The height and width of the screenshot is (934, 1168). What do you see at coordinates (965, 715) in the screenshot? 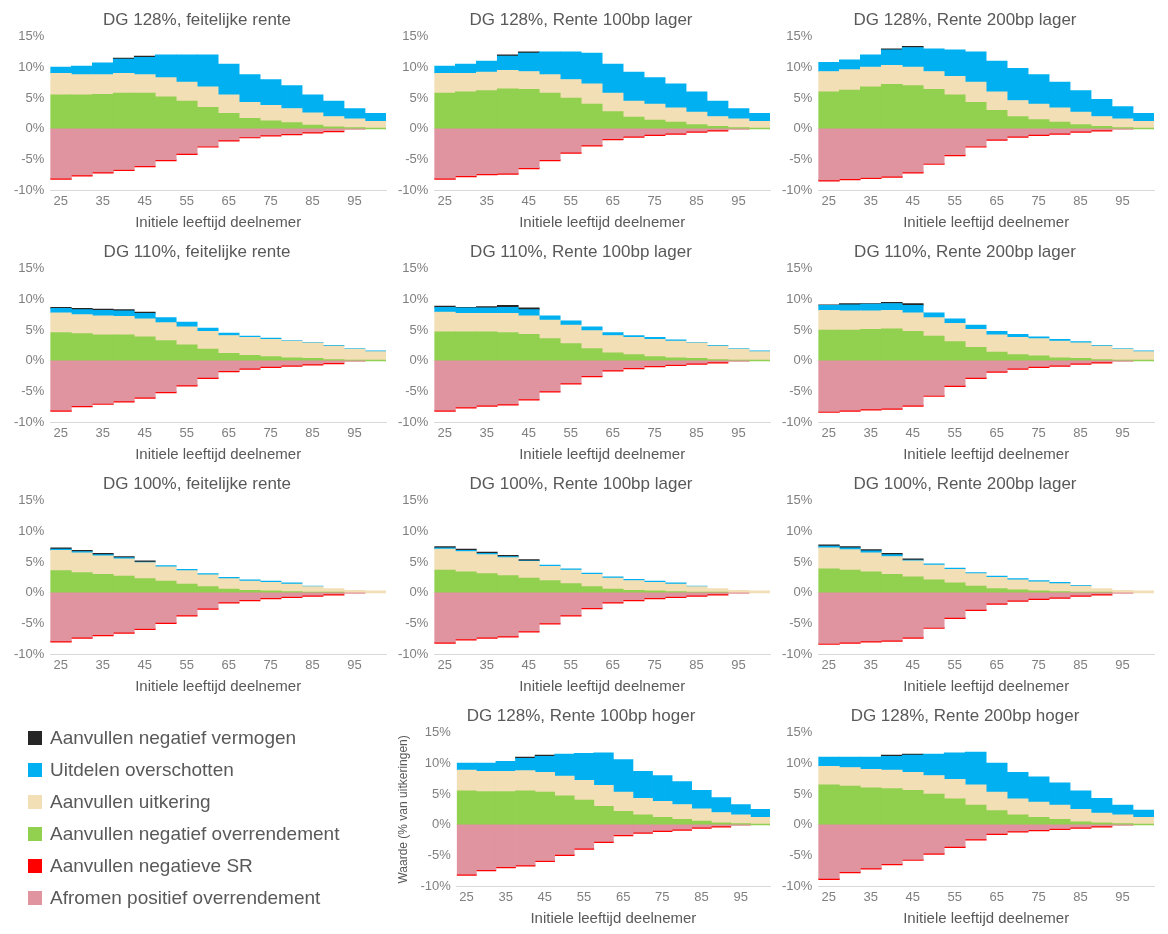
I see `chart-title: DG 128%, Rente 200bp hoger` at bounding box center [965, 715].